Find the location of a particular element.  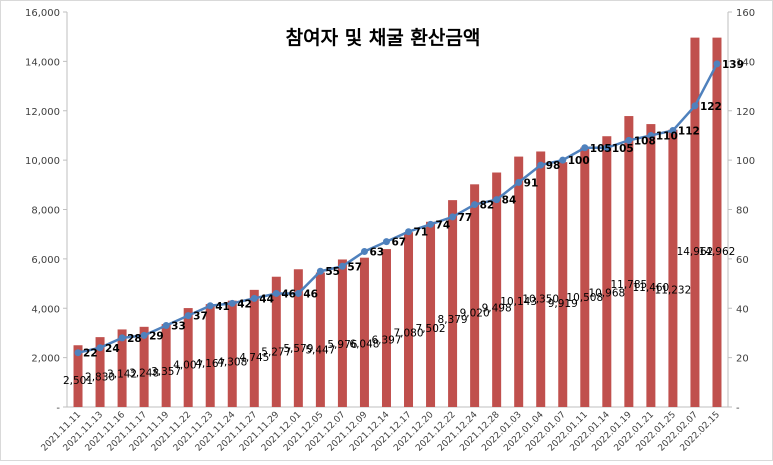

left-tick-label: 2,000 is located at coordinates (45, 359).